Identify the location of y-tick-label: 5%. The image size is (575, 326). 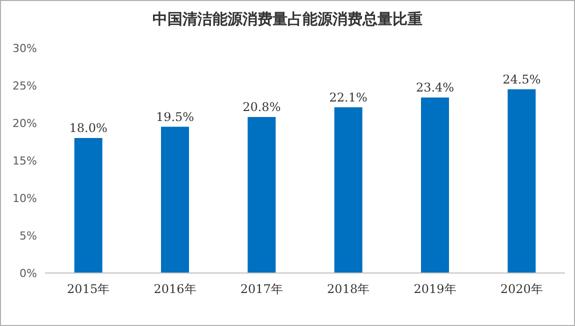
(28, 236).